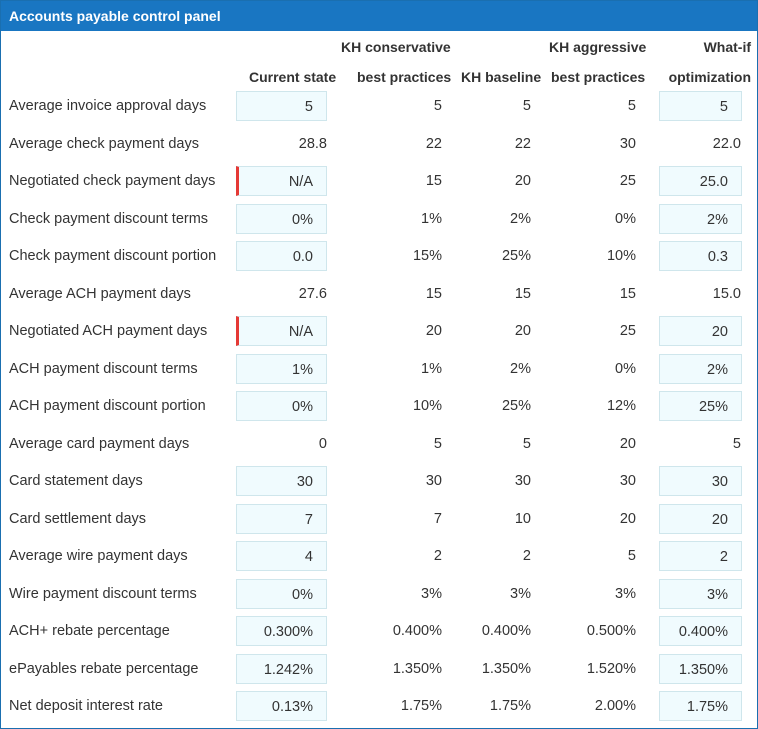 Image resolution: width=758 pixels, height=729 pixels. I want to click on current-state-input: 0.300%, so click(281, 631).